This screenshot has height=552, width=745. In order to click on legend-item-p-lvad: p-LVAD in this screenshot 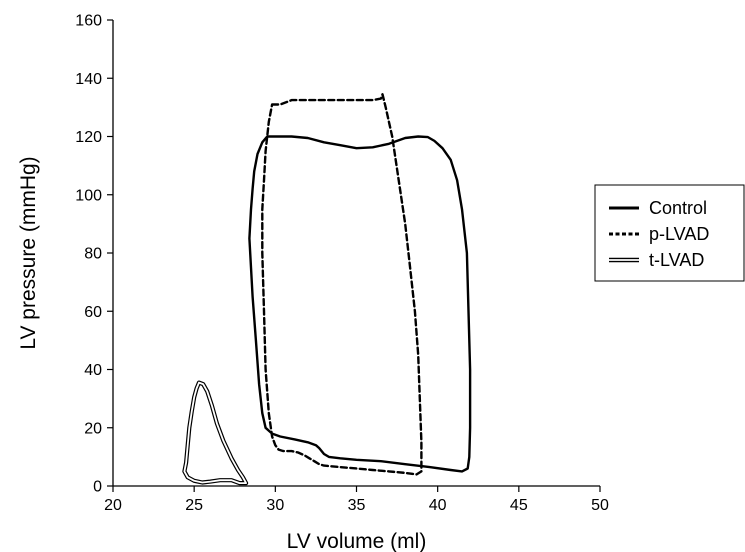, I will do `click(659, 234)`.